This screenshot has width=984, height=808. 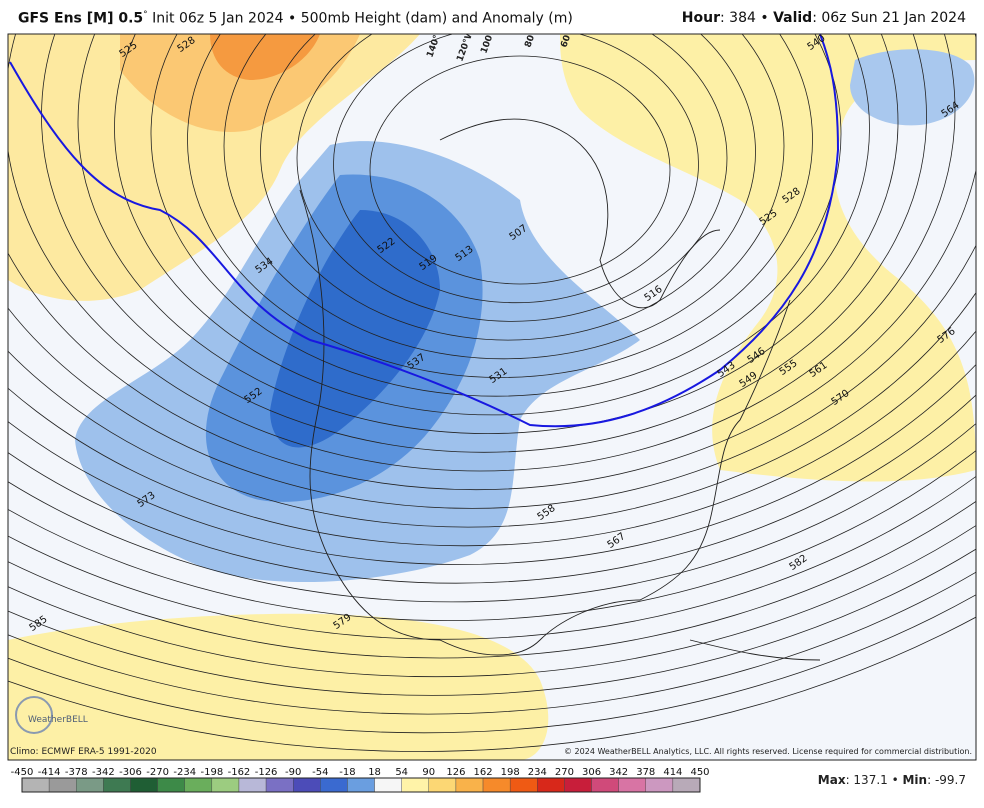 What do you see at coordinates (145, 15) in the screenshot?
I see `degree: °` at bounding box center [145, 15].